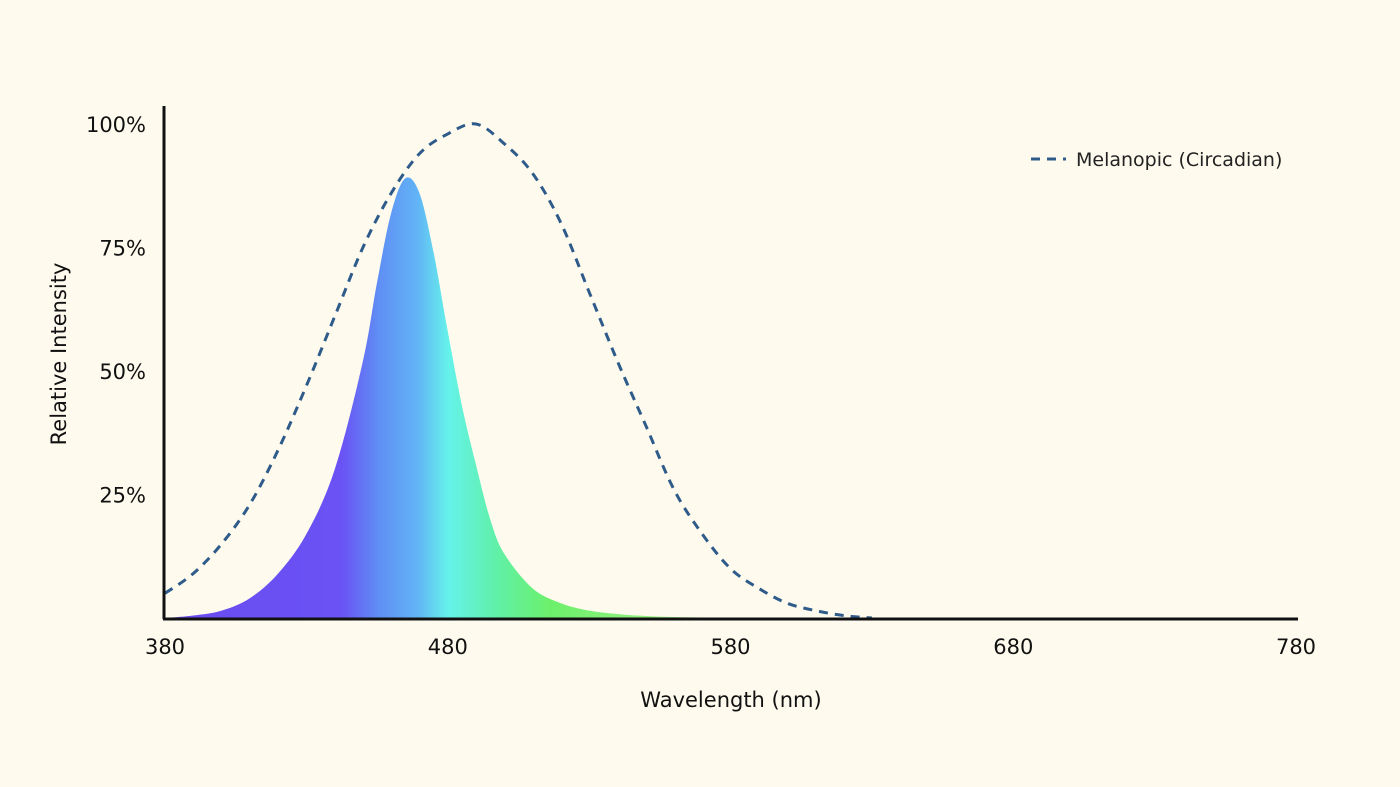 The width and height of the screenshot is (1400, 787). Describe the element at coordinates (1179, 160) in the screenshot. I see `legend-label-melanopic: Melanopic (Circadian)` at that location.